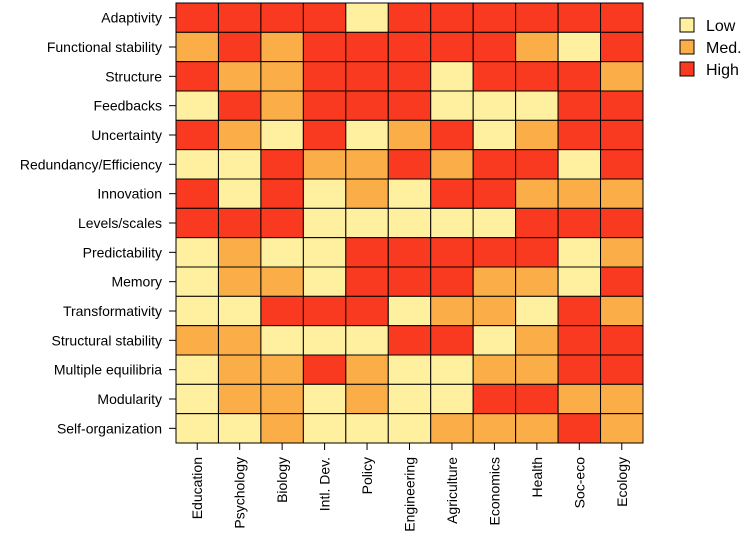 Image resolution: width=754 pixels, height=543 pixels. What do you see at coordinates (239, 340) in the screenshot?
I see `cell-structural-stability-psychology` at bounding box center [239, 340].